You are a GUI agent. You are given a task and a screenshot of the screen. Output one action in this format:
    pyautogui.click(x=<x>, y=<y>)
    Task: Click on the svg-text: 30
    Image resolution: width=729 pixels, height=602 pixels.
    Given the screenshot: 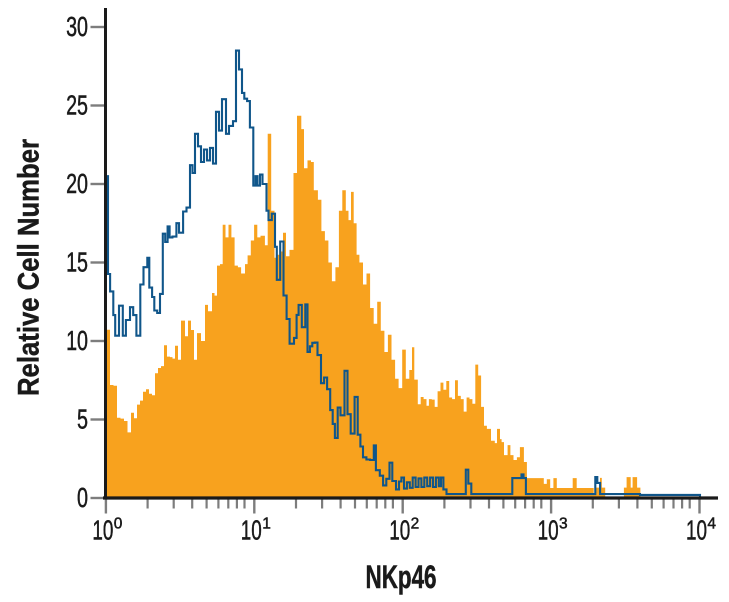 What is the action you would take?
    pyautogui.click(x=77, y=26)
    